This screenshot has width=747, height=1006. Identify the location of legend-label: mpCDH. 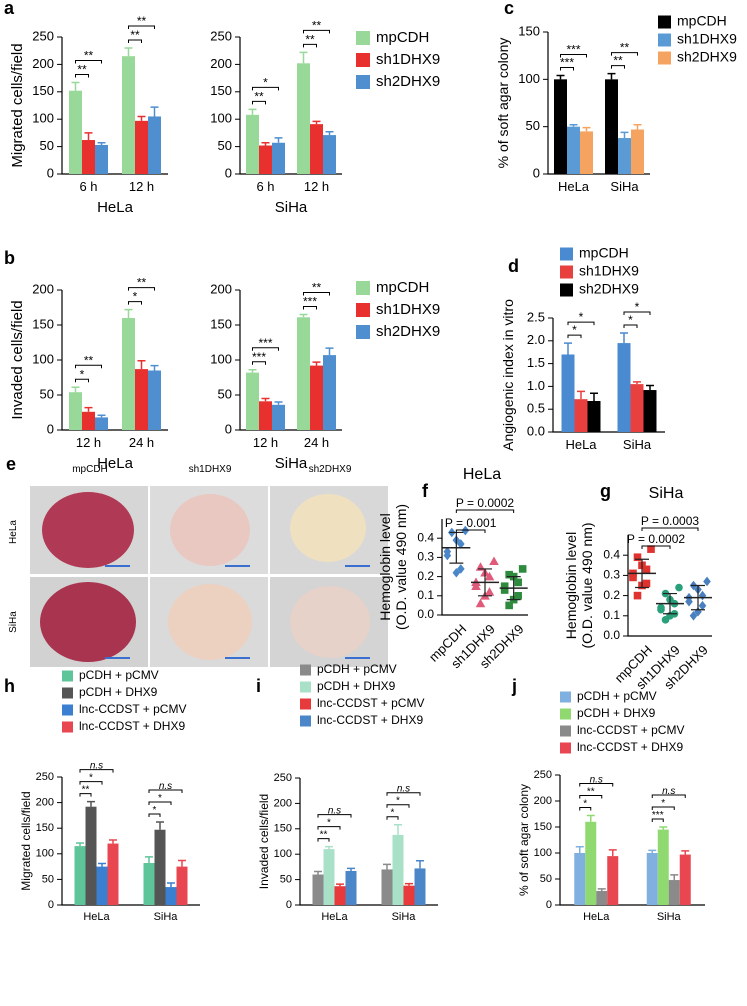
(402, 287).